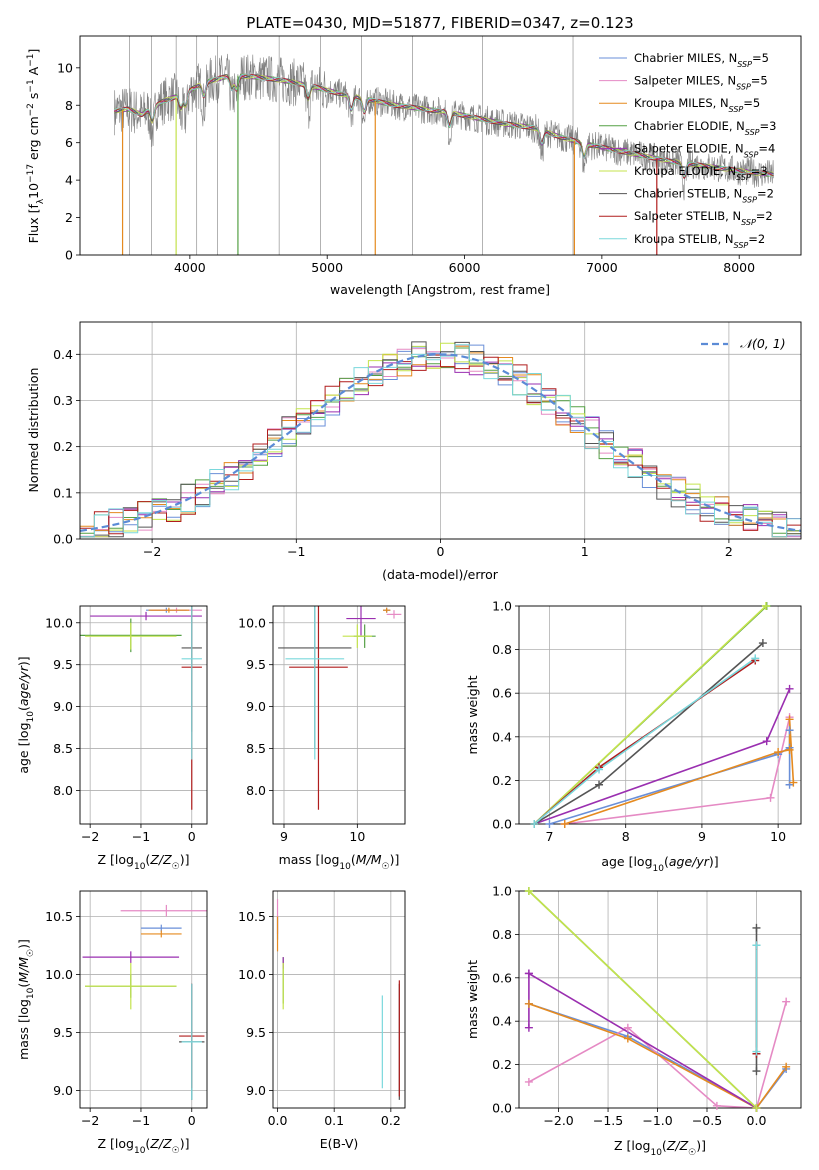  Describe the element at coordinates (190, 267) in the screenshot. I see `x-tick-label: 4000` at that location.